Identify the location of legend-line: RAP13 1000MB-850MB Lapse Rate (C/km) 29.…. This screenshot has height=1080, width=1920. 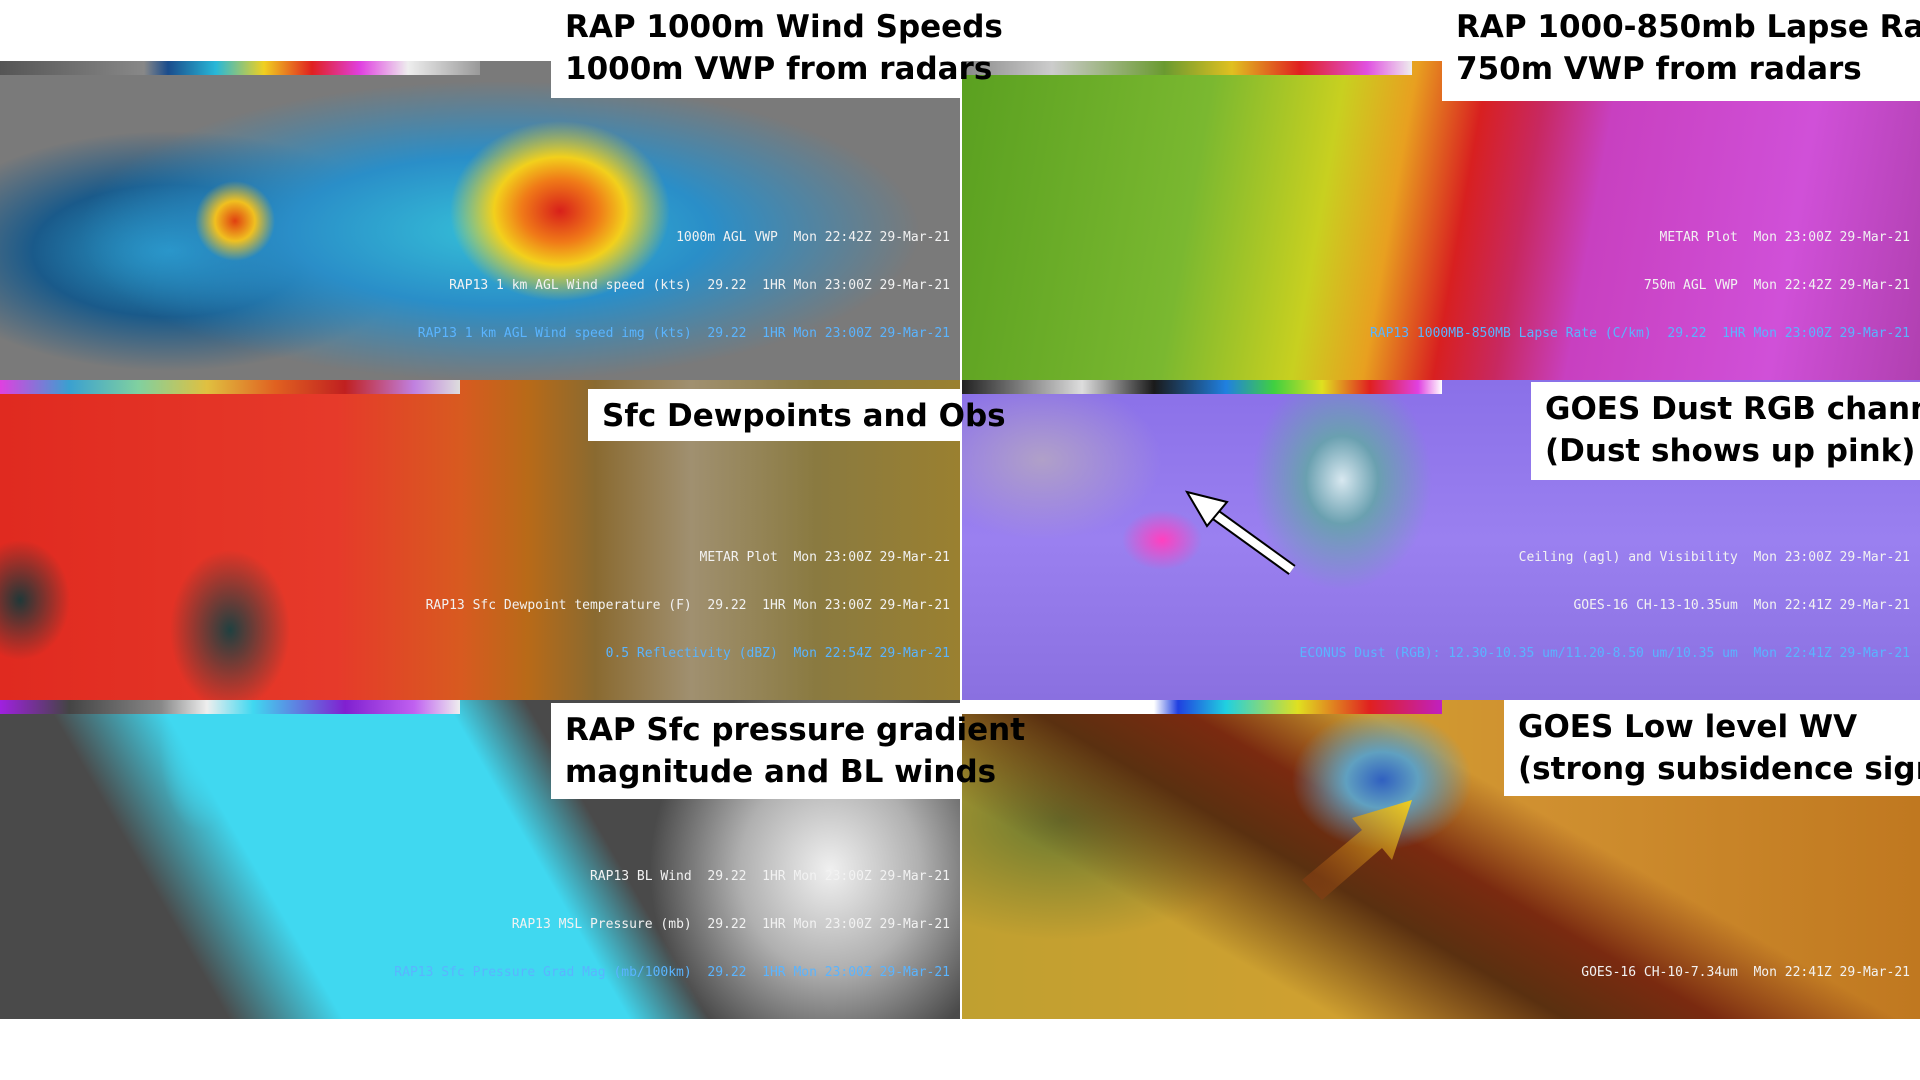
(1639, 333).